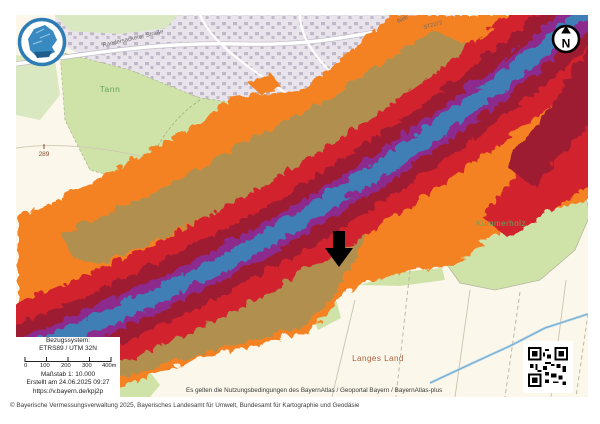  I want to click on map-label-kummerholz: Kummerholz, so click(501, 223).